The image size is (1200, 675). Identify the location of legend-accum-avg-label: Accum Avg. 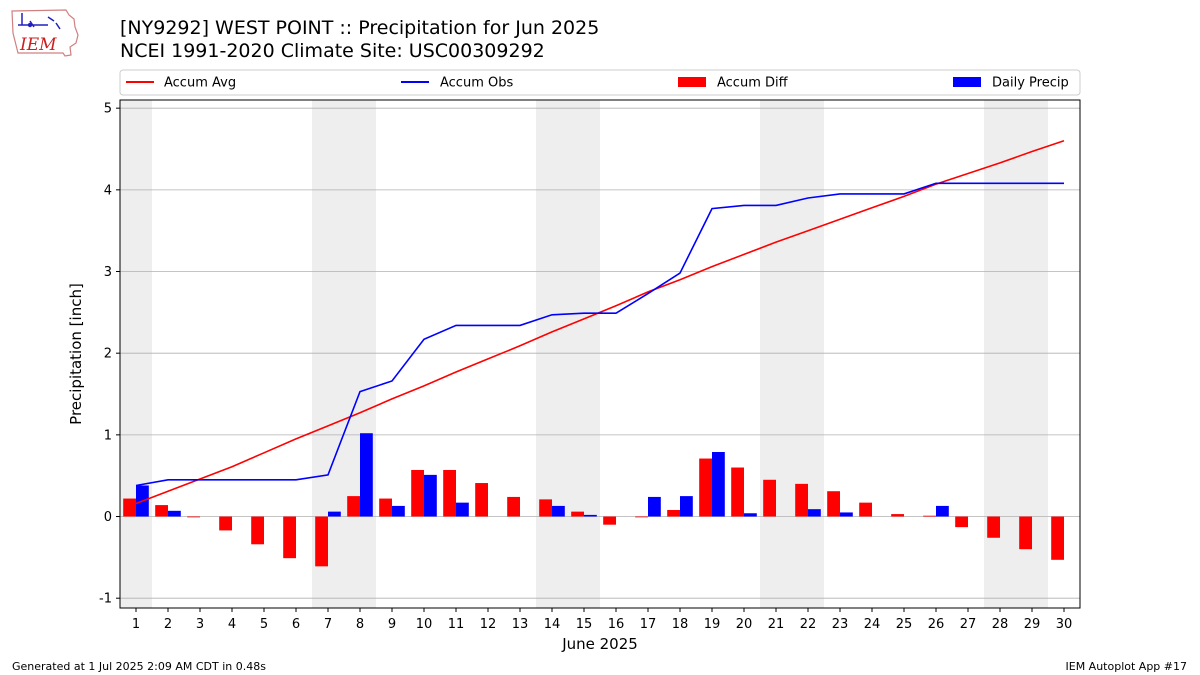
(200, 83).